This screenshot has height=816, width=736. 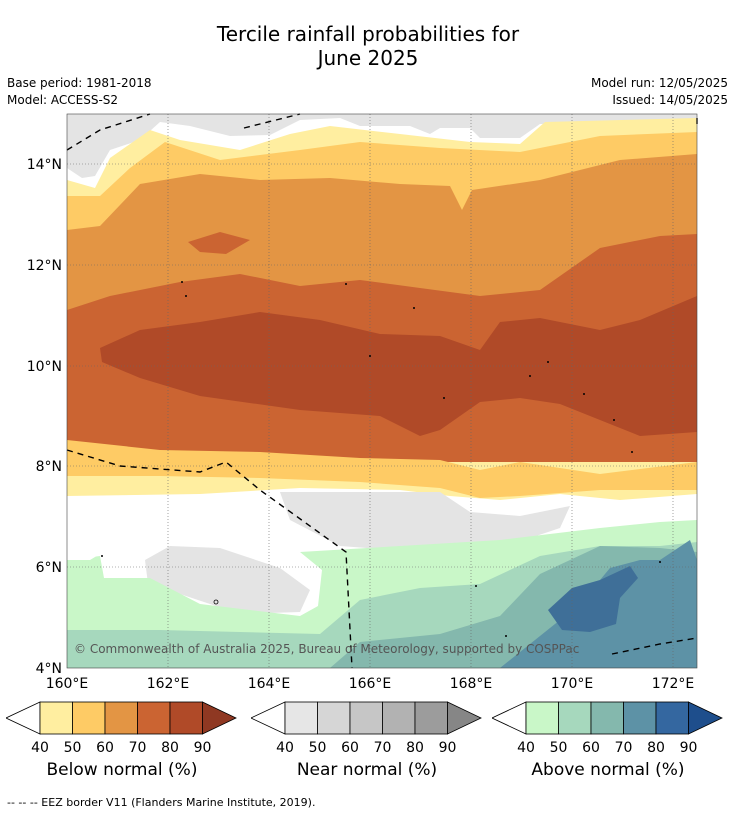 I want to click on below-tick: 80, so click(x=170, y=748).